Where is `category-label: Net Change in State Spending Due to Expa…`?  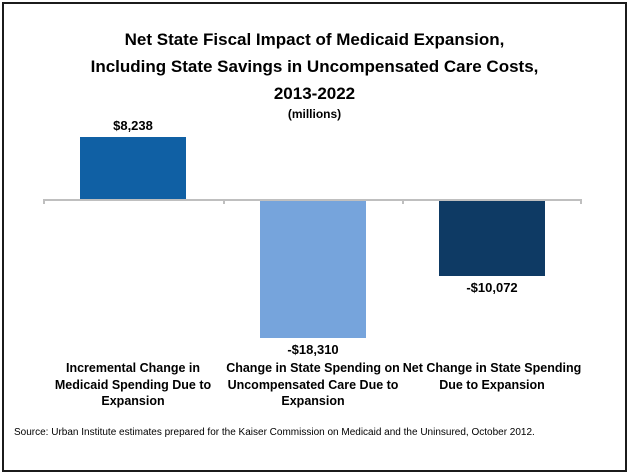 category-label: Net Change in State Spending Due to Expa… is located at coordinates (492, 376).